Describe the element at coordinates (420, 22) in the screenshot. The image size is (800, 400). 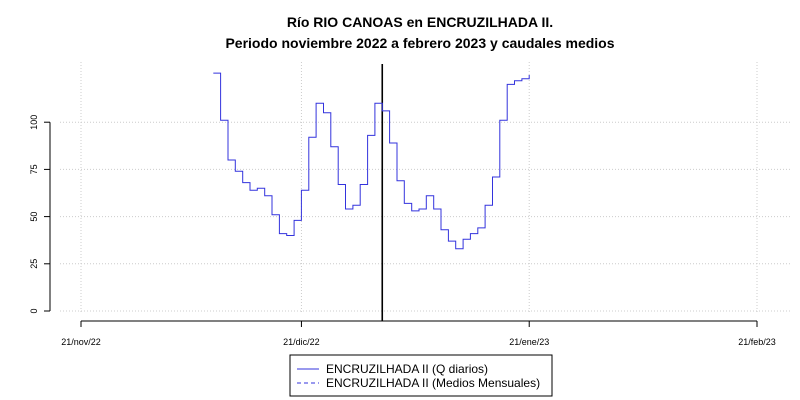
I see `chart-title: Río RIO CANOAS en ENCRUZILHADA II.` at that location.